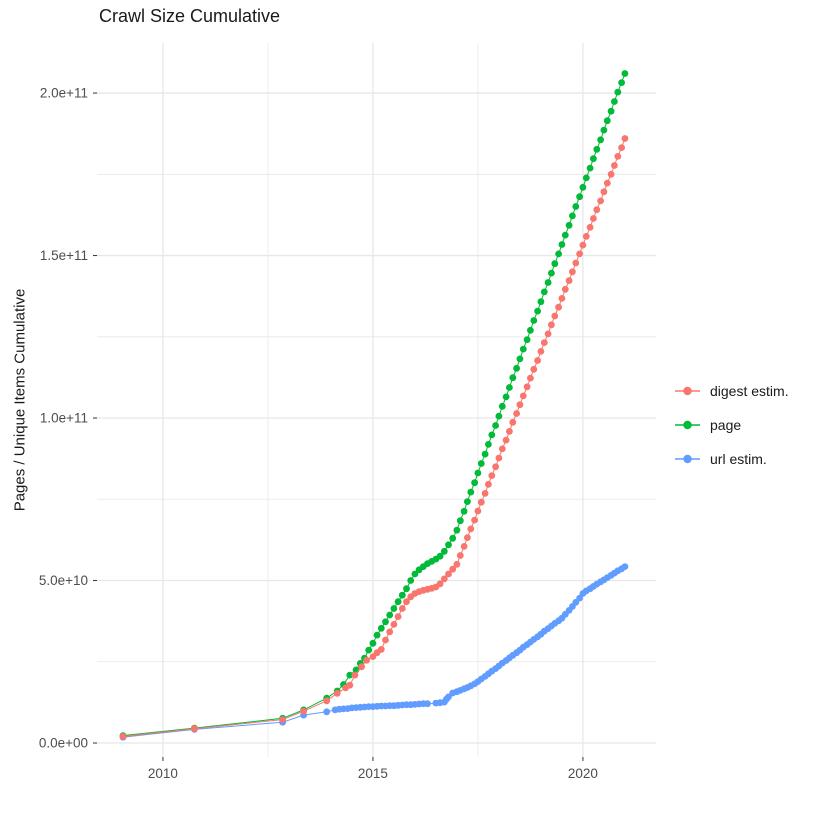 The height and width of the screenshot is (827, 826). What do you see at coordinates (687, 425) in the screenshot?
I see `legend-key-page-line-dot-icon` at bounding box center [687, 425].